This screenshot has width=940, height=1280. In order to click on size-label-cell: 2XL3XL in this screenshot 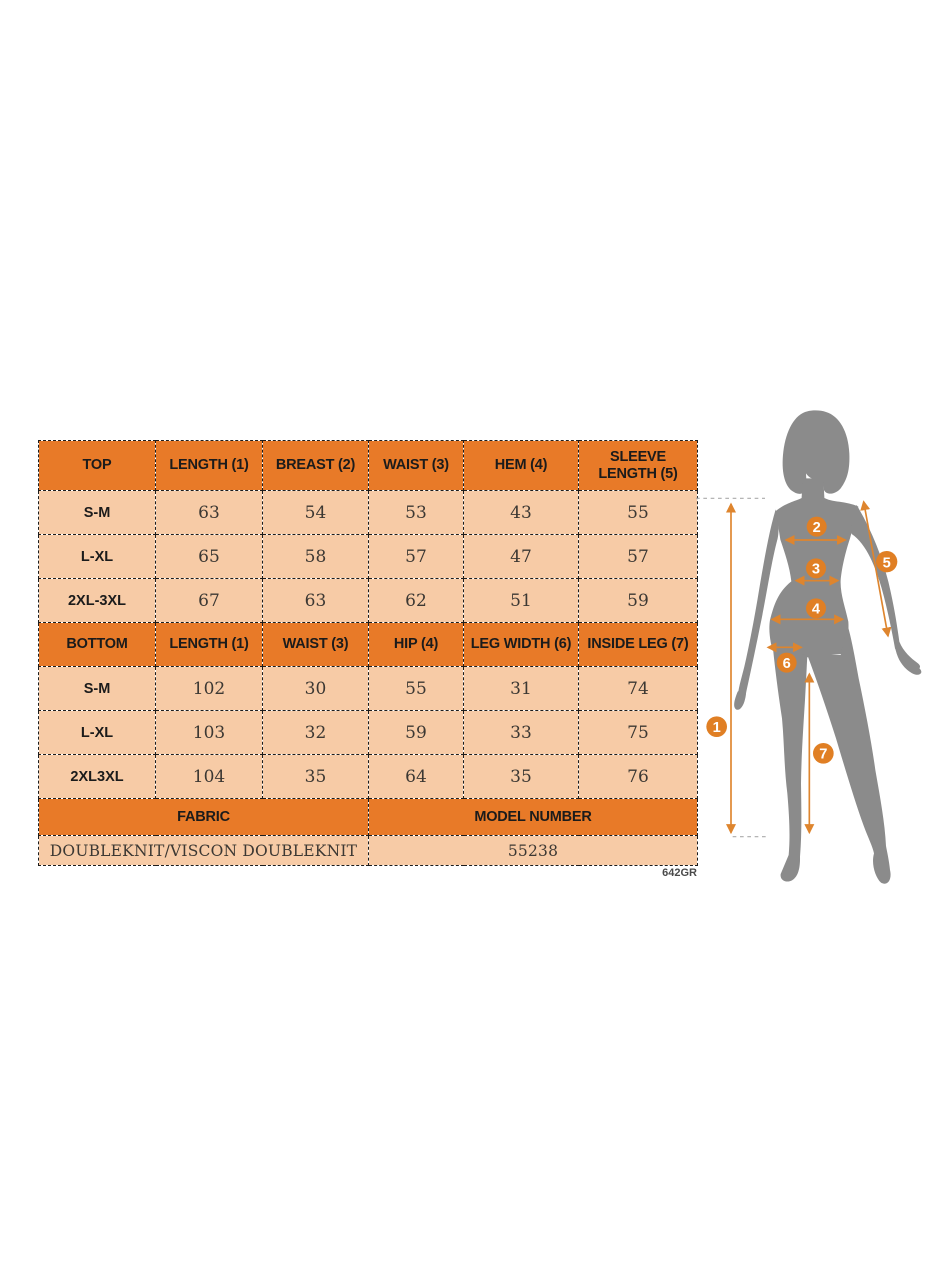, I will do `click(97, 776)`.